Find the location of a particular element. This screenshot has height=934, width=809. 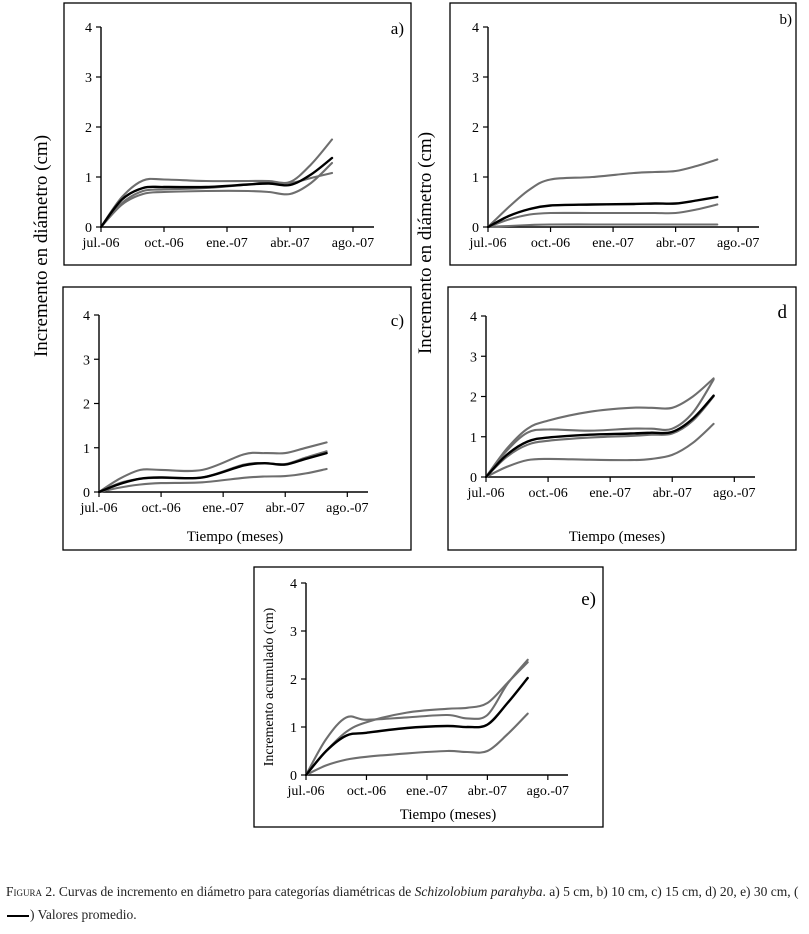

panel-e-ylabel: Incremento acumulado (cm) is located at coordinates (269, 686).